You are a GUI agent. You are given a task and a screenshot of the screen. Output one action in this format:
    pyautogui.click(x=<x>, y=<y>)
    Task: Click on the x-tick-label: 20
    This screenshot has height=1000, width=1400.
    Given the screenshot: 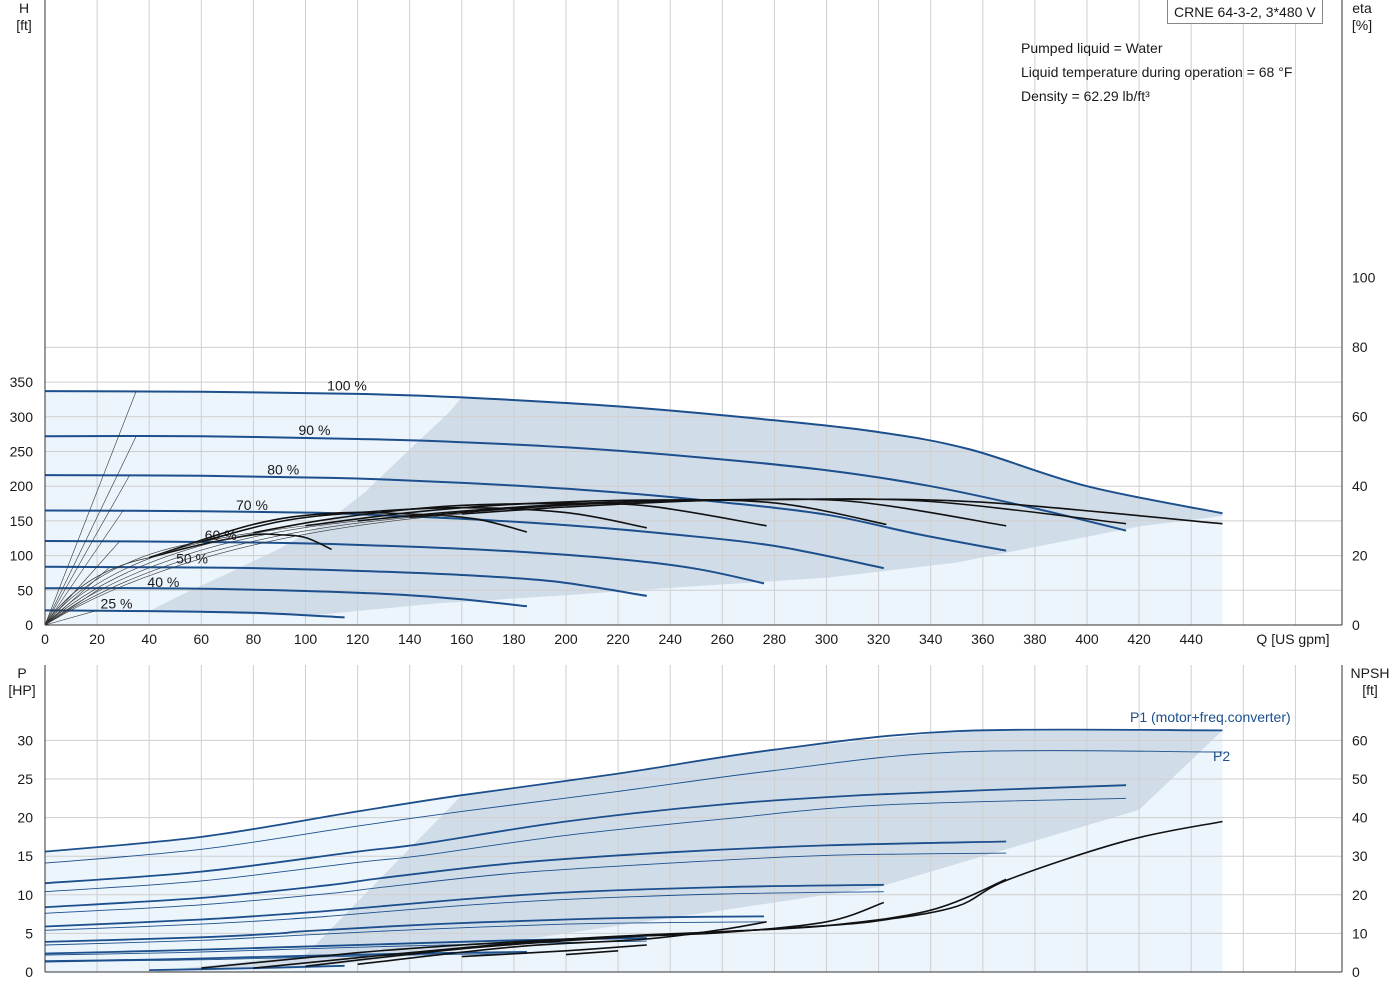 What is the action you would take?
    pyautogui.click(x=97, y=639)
    